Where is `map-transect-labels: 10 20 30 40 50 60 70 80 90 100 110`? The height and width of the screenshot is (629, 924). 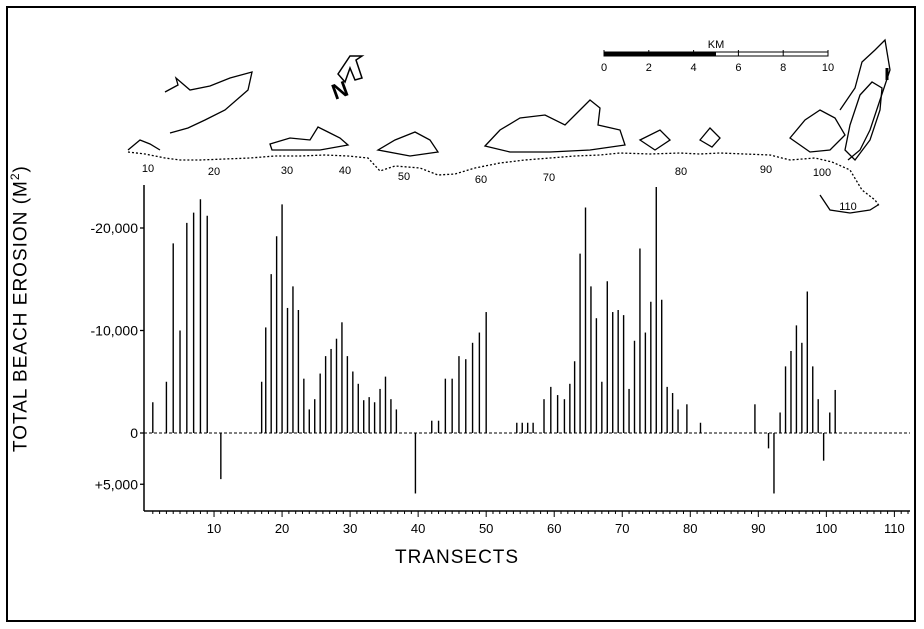
map-transect-labels: 10 20 30 40 50 60 70 80 90 100 110 is located at coordinates (499, 188).